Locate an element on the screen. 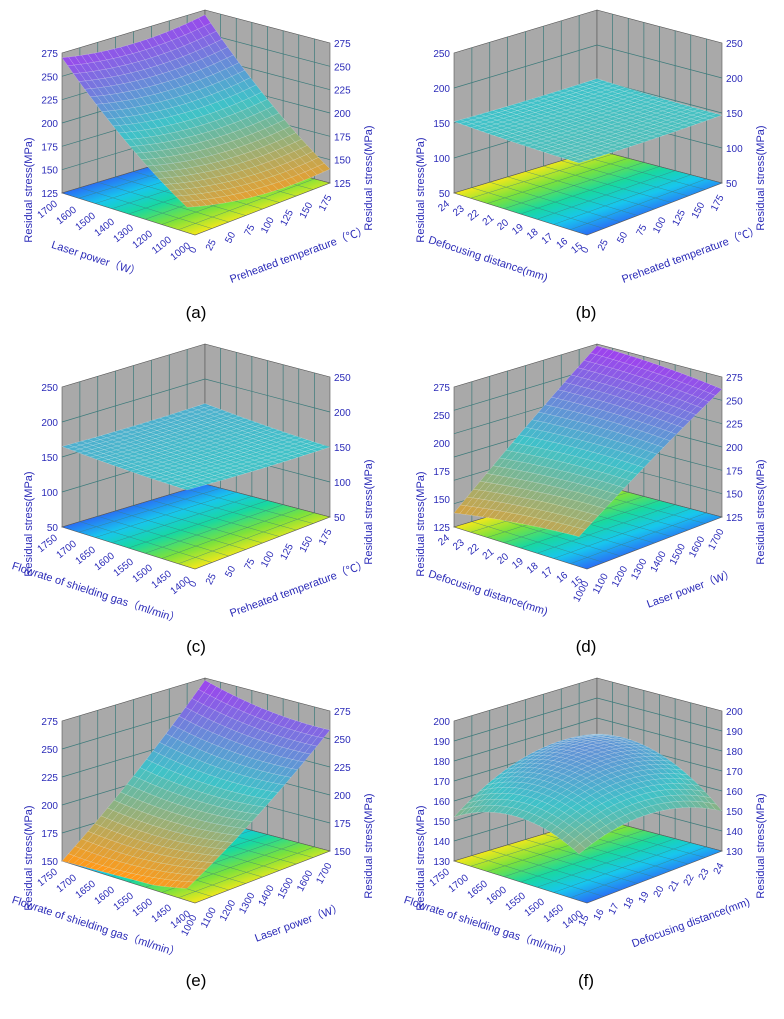  z-tick-label-left: 225 is located at coordinates (49, 778).